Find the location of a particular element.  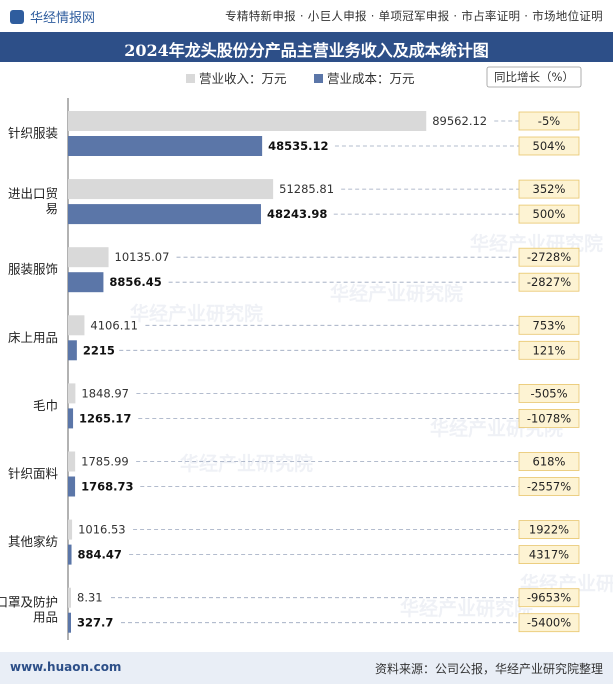

watermark-0: 华经产业研究院 is located at coordinates (196, 313).